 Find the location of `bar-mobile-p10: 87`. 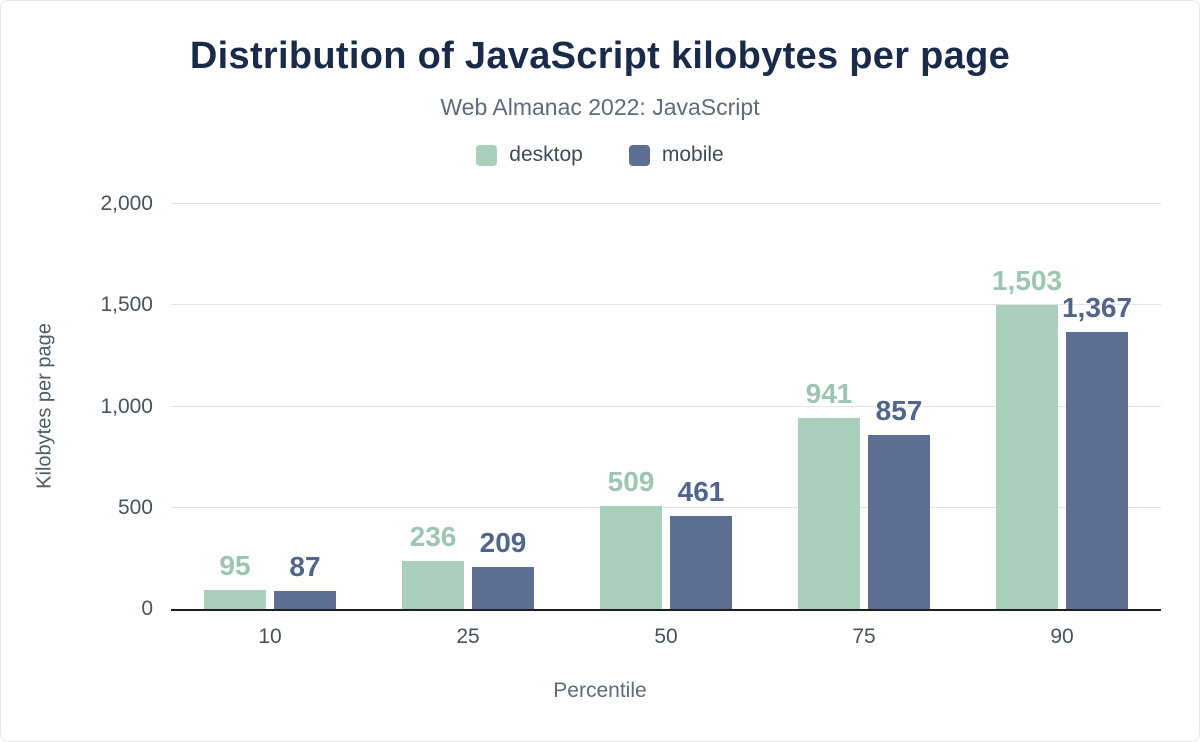

bar-mobile-p10: 87 is located at coordinates (305, 580).